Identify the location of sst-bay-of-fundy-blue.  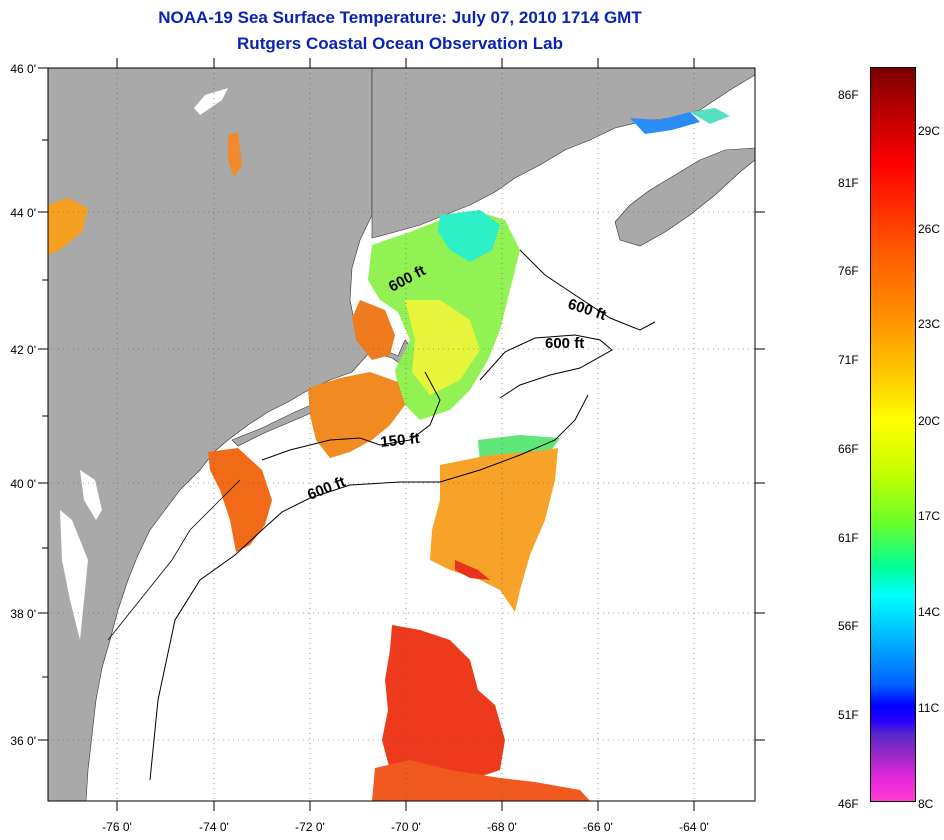
(665, 123).